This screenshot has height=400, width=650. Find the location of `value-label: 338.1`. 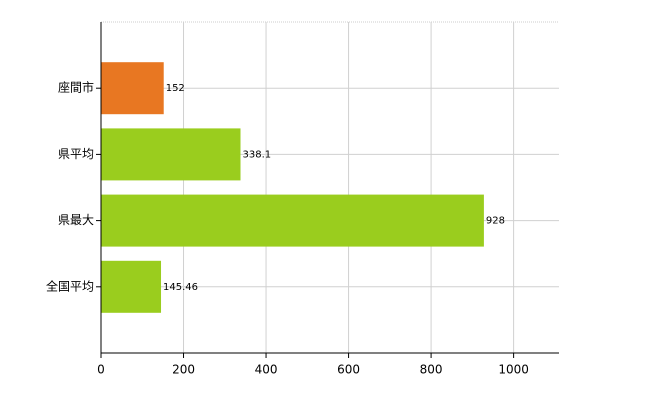

value-label: 338.1 is located at coordinates (257, 154).